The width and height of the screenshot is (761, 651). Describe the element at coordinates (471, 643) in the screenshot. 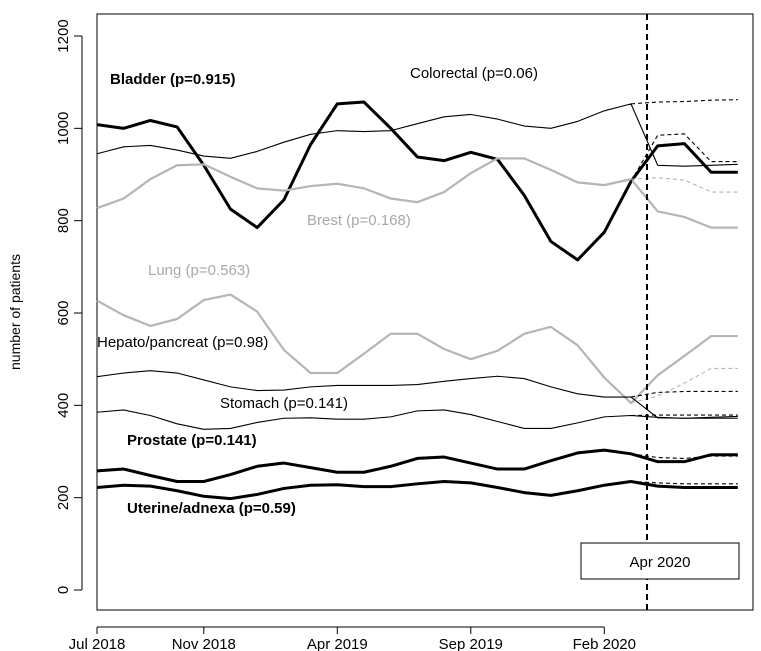

I see `x-tick-label-3: Sep 2019` at that location.